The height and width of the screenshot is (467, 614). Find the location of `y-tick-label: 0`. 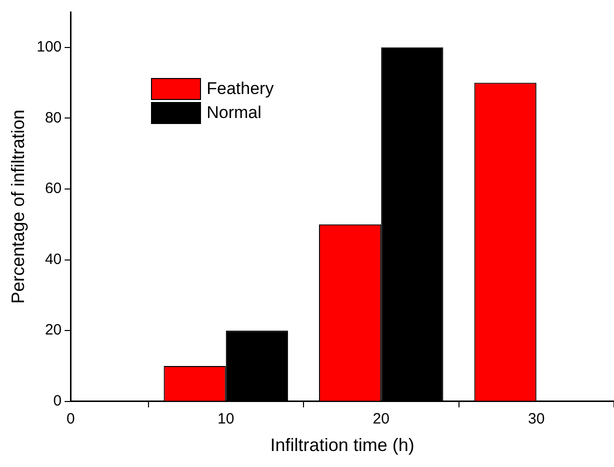

y-tick-label: 0 is located at coordinates (57, 401).